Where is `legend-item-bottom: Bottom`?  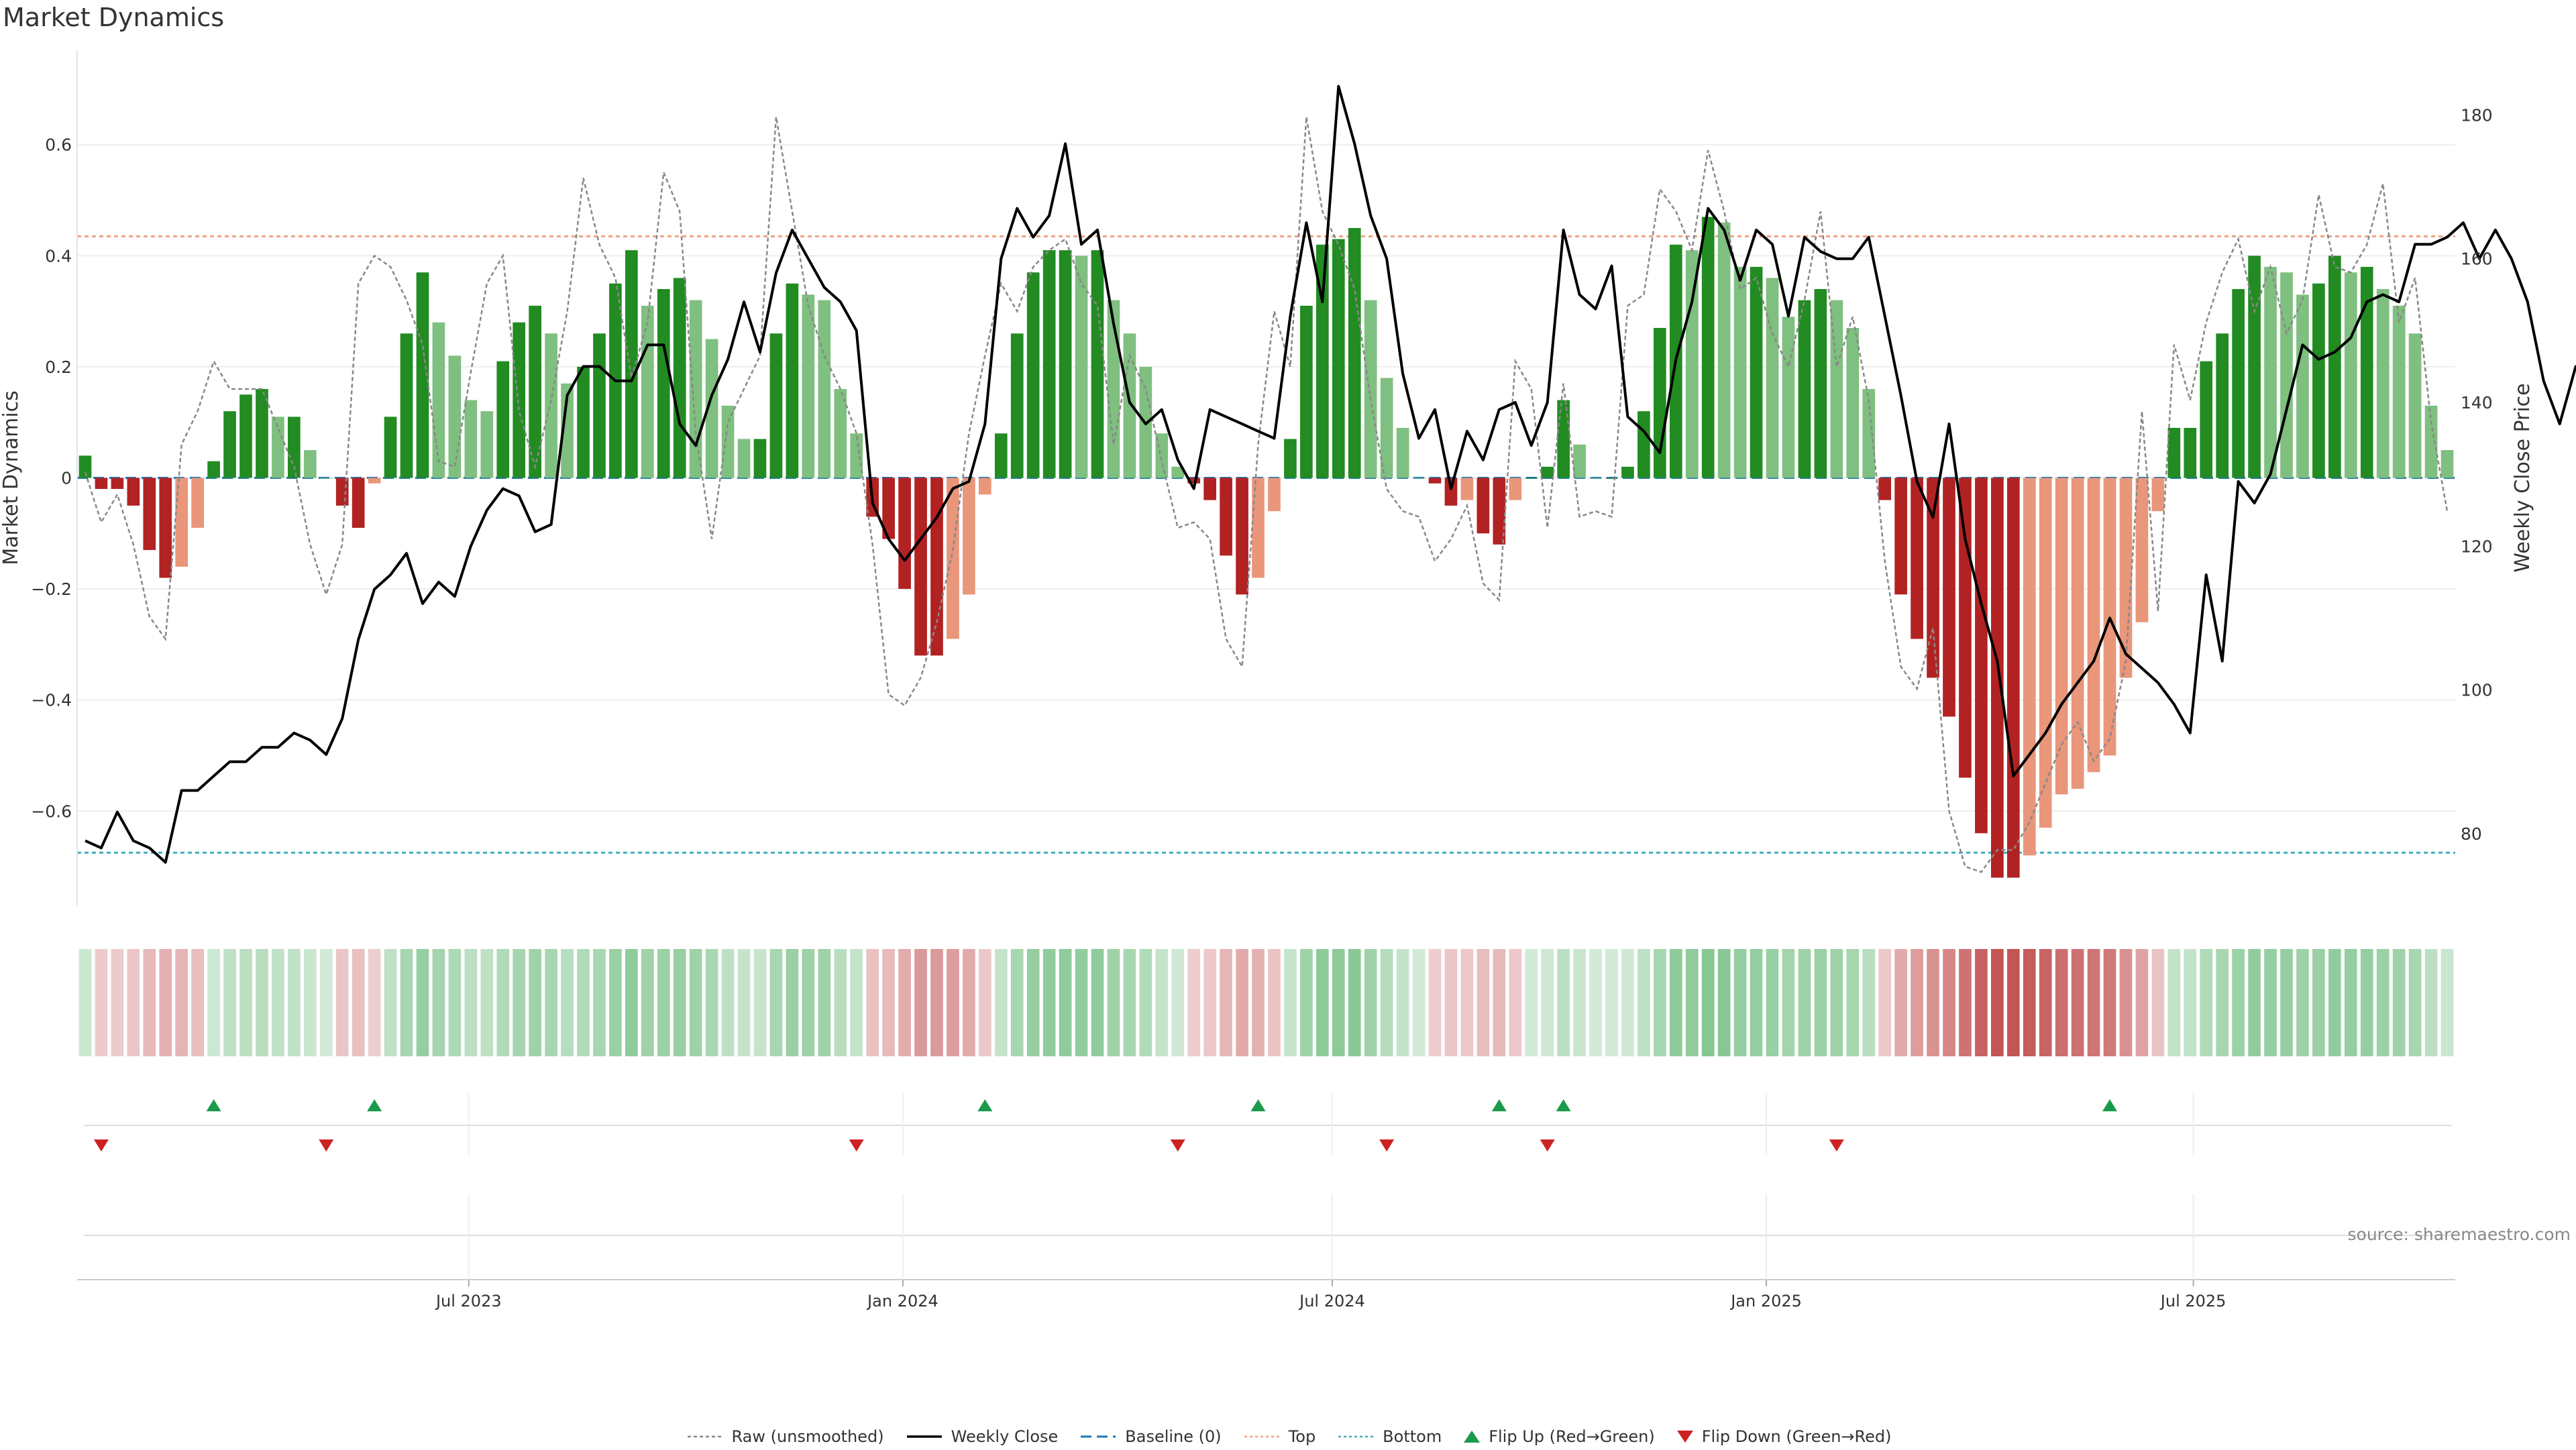 legend-item-bottom: Bottom is located at coordinates (1389, 1436).